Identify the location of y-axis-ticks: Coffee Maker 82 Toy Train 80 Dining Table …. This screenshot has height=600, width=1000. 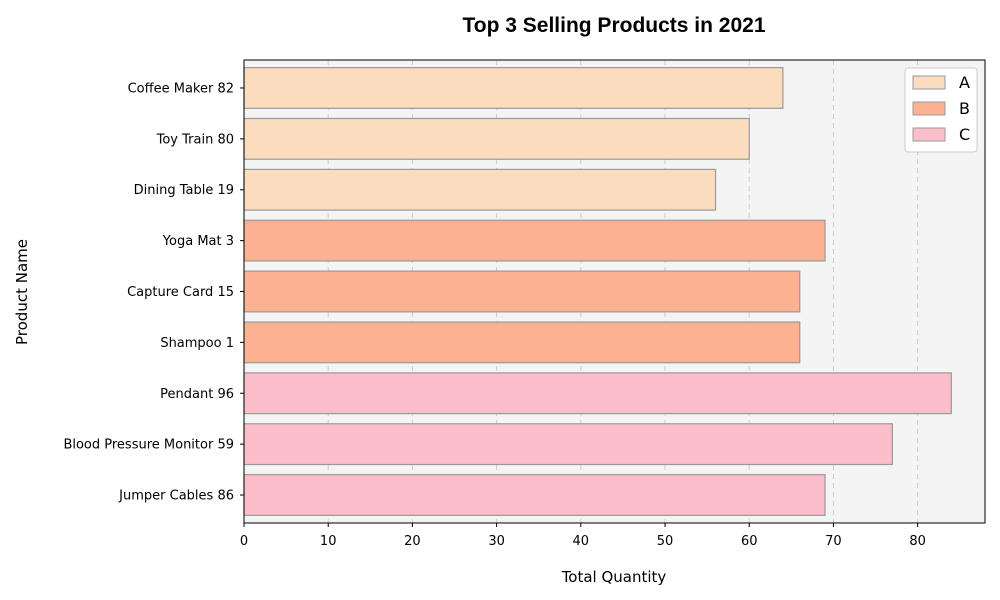
(153, 292).